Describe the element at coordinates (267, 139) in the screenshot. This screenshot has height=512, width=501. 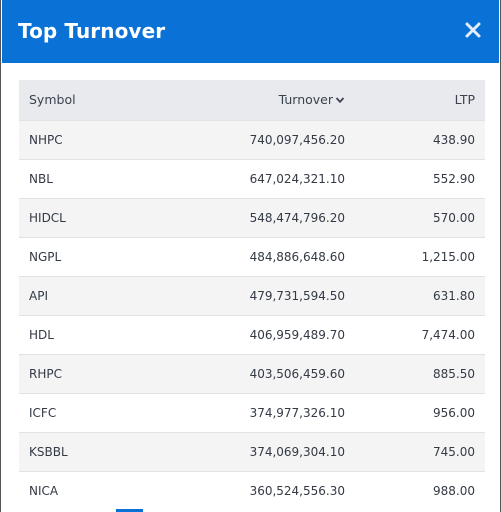
I see `cell-turnover: 740,097,456.20` at that location.